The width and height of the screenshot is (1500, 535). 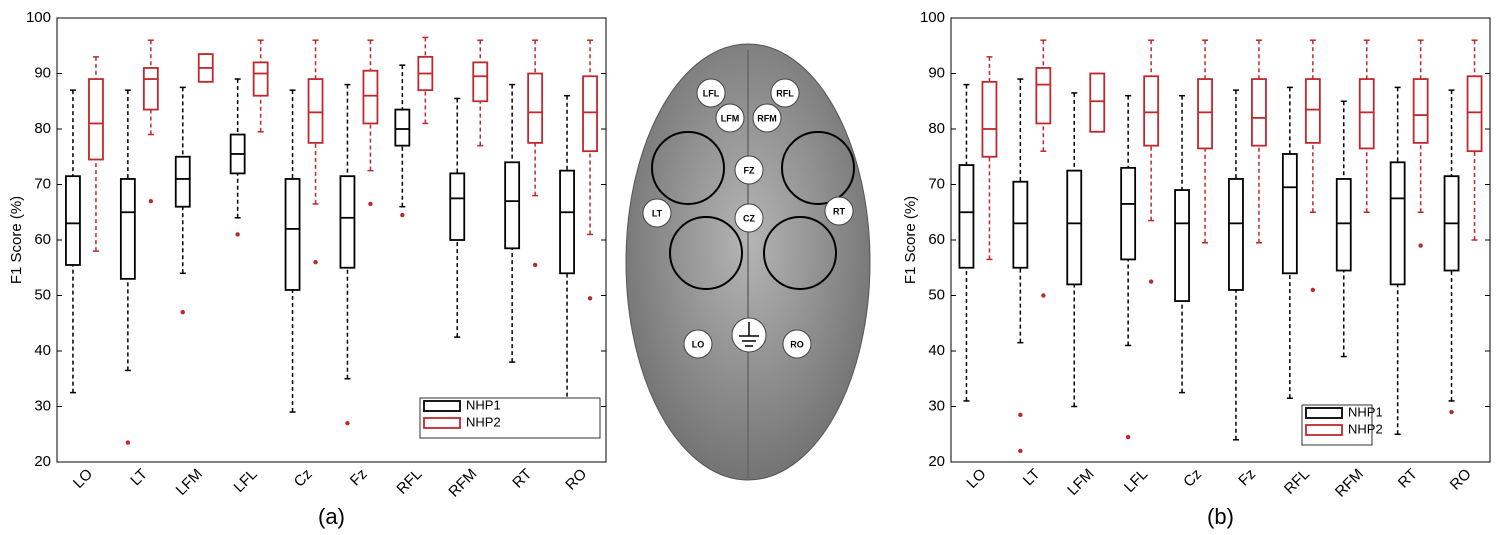 What do you see at coordinates (1297, 482) in the screenshot?
I see `x-tick-label: RFL` at bounding box center [1297, 482].